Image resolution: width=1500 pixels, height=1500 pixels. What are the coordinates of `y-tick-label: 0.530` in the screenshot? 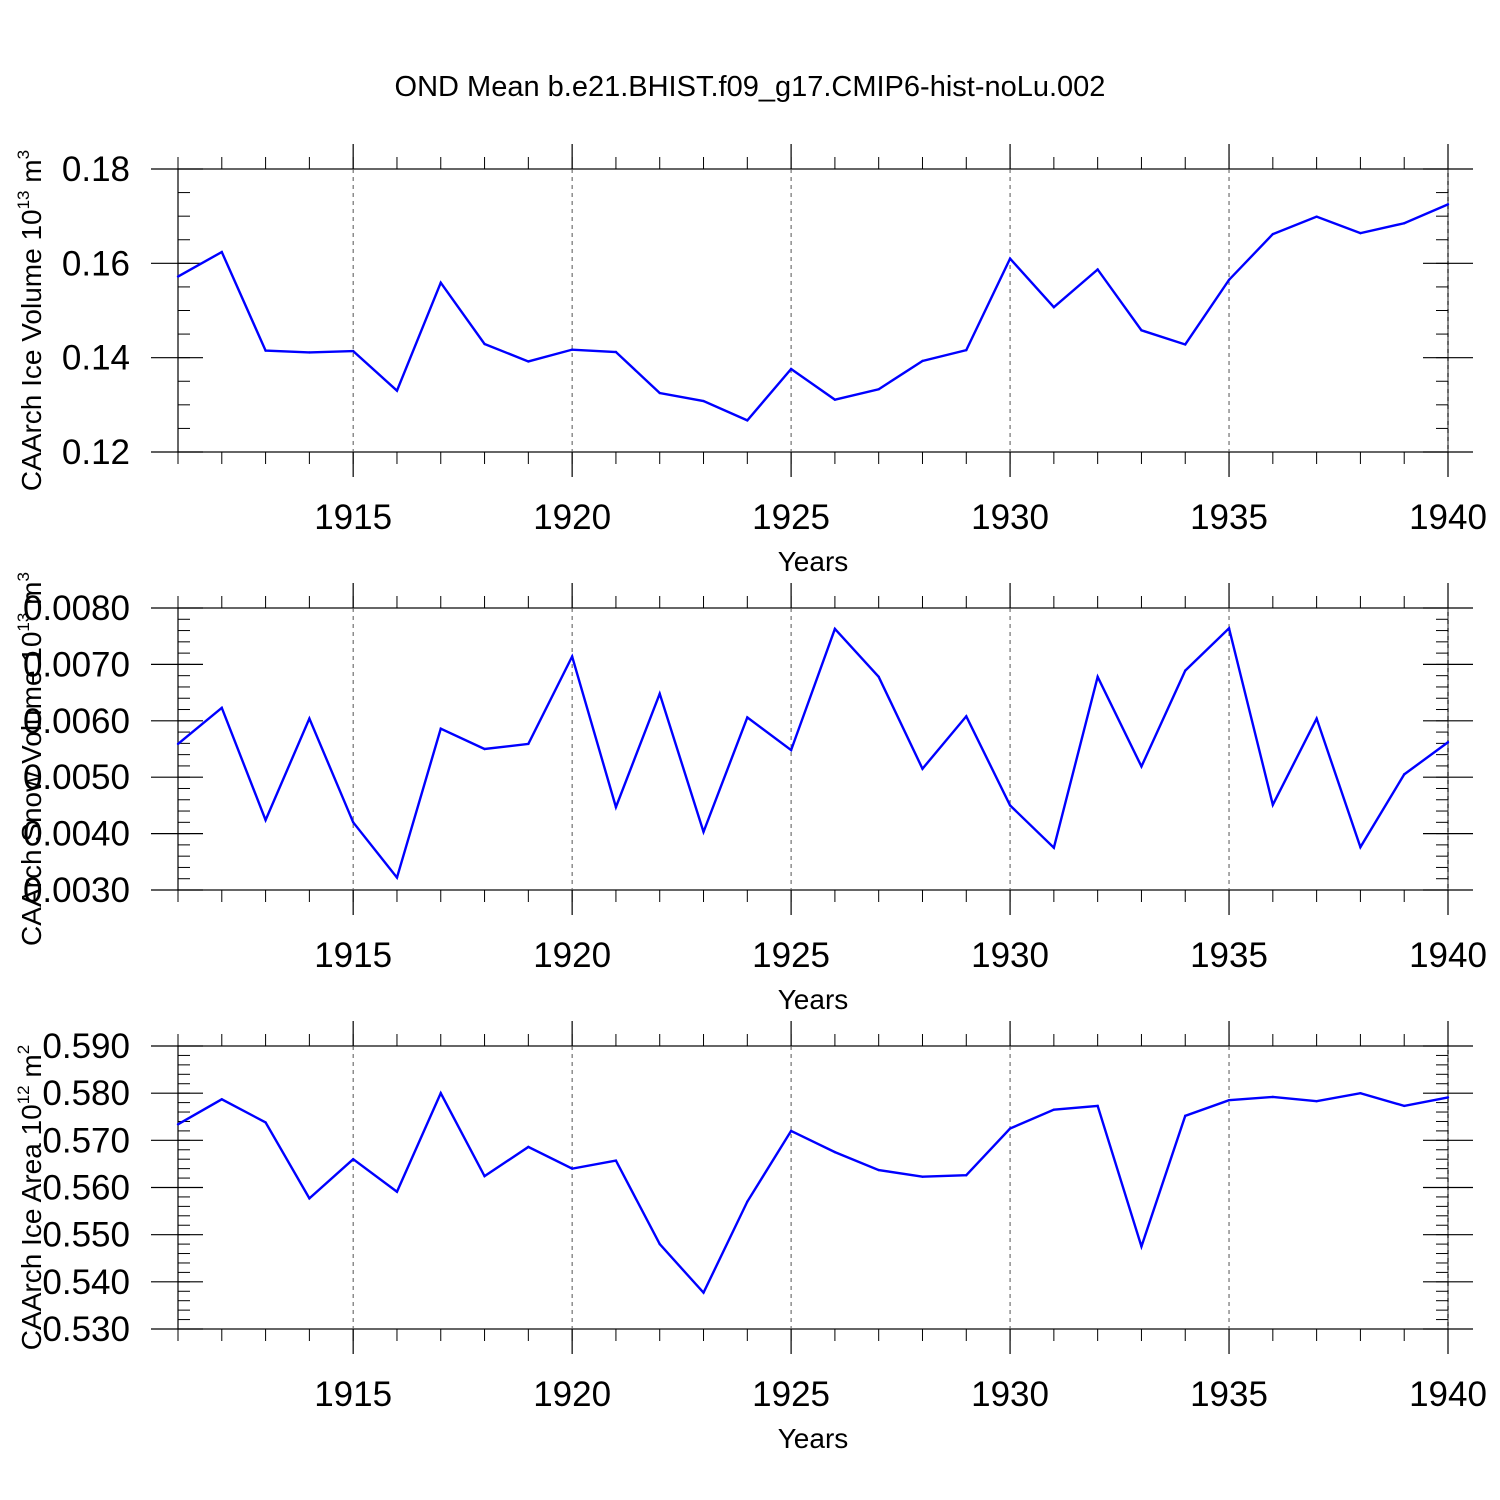 It's located at (86, 1329).